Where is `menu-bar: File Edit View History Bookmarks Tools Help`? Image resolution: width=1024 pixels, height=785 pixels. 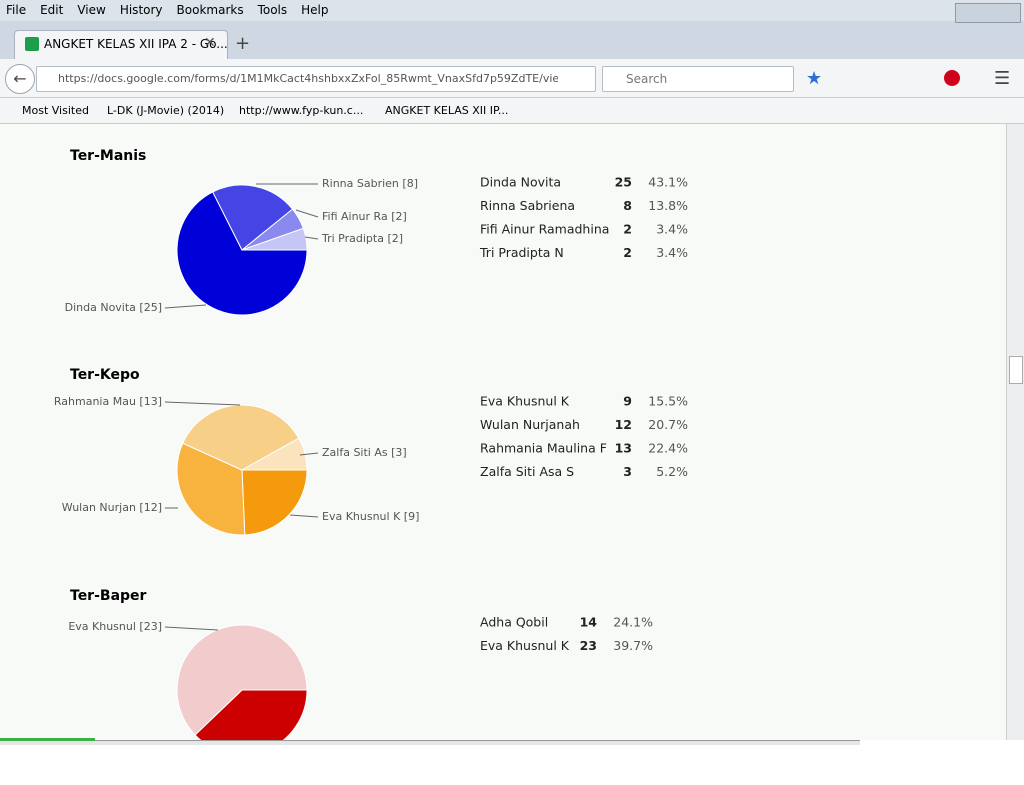 menu-bar: File Edit View History Bookmarks Tools Help is located at coordinates (512, 10).